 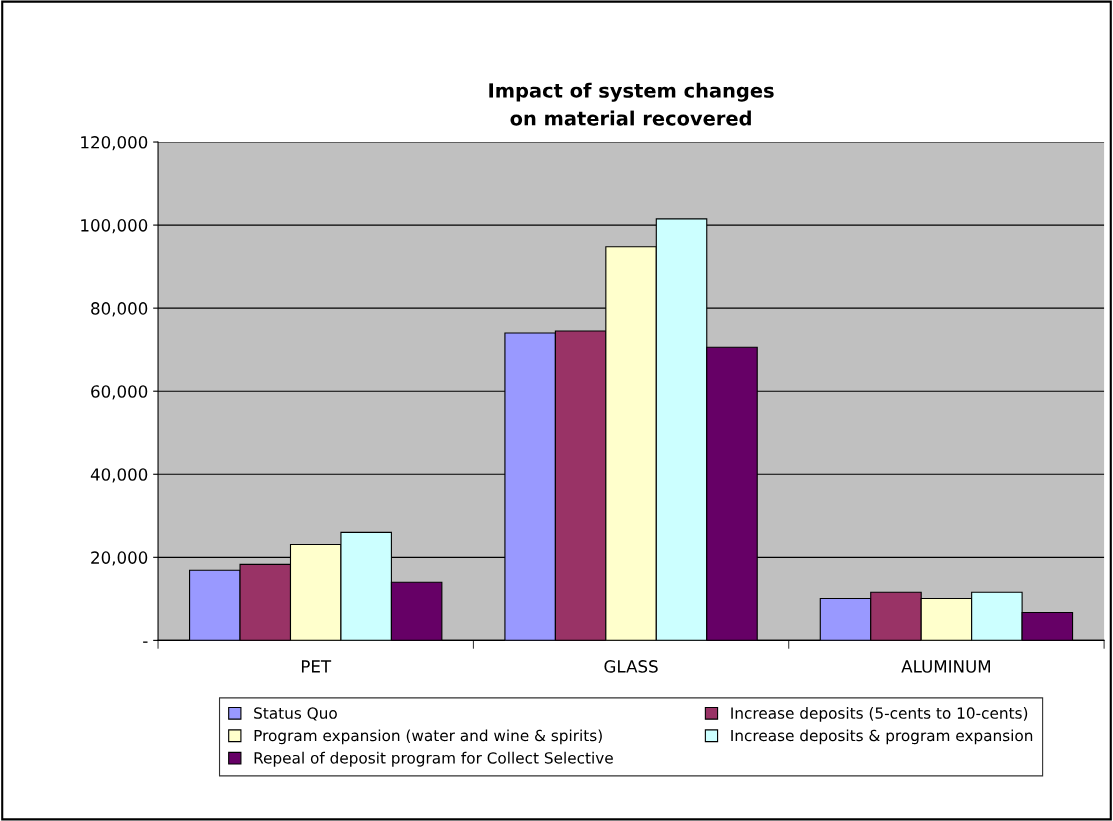 What do you see at coordinates (882, 737) in the screenshot?
I see `legend-label: Increase deposits & program expansion` at bounding box center [882, 737].